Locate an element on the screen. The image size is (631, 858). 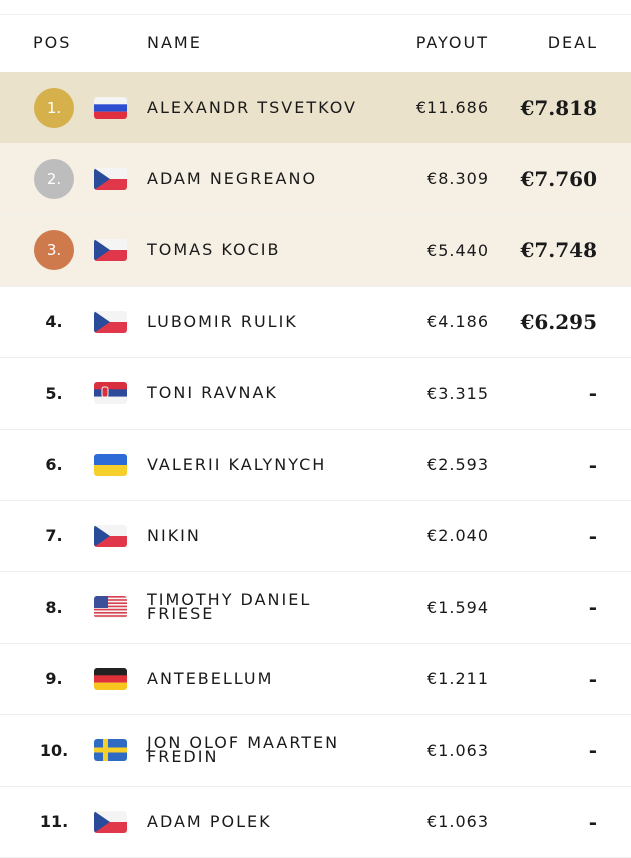
table-row: 1. ALEXANDR TSVETKOV €11.686 €7.818 is located at coordinates (315, 108).